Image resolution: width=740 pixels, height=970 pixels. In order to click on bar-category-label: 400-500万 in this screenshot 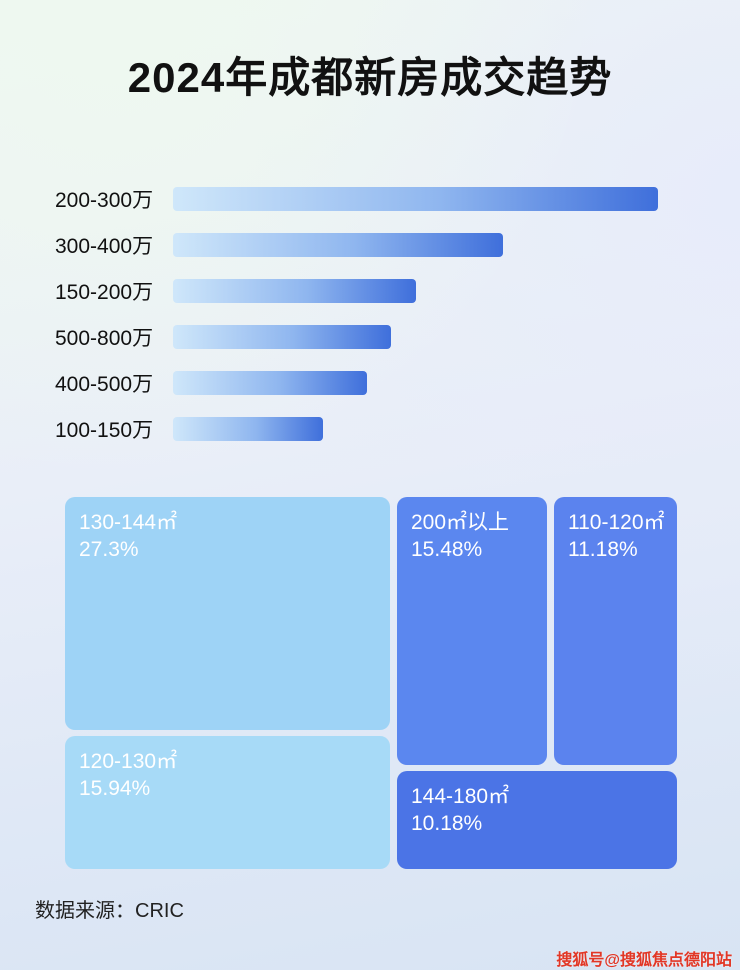, I will do `click(104, 384)`.